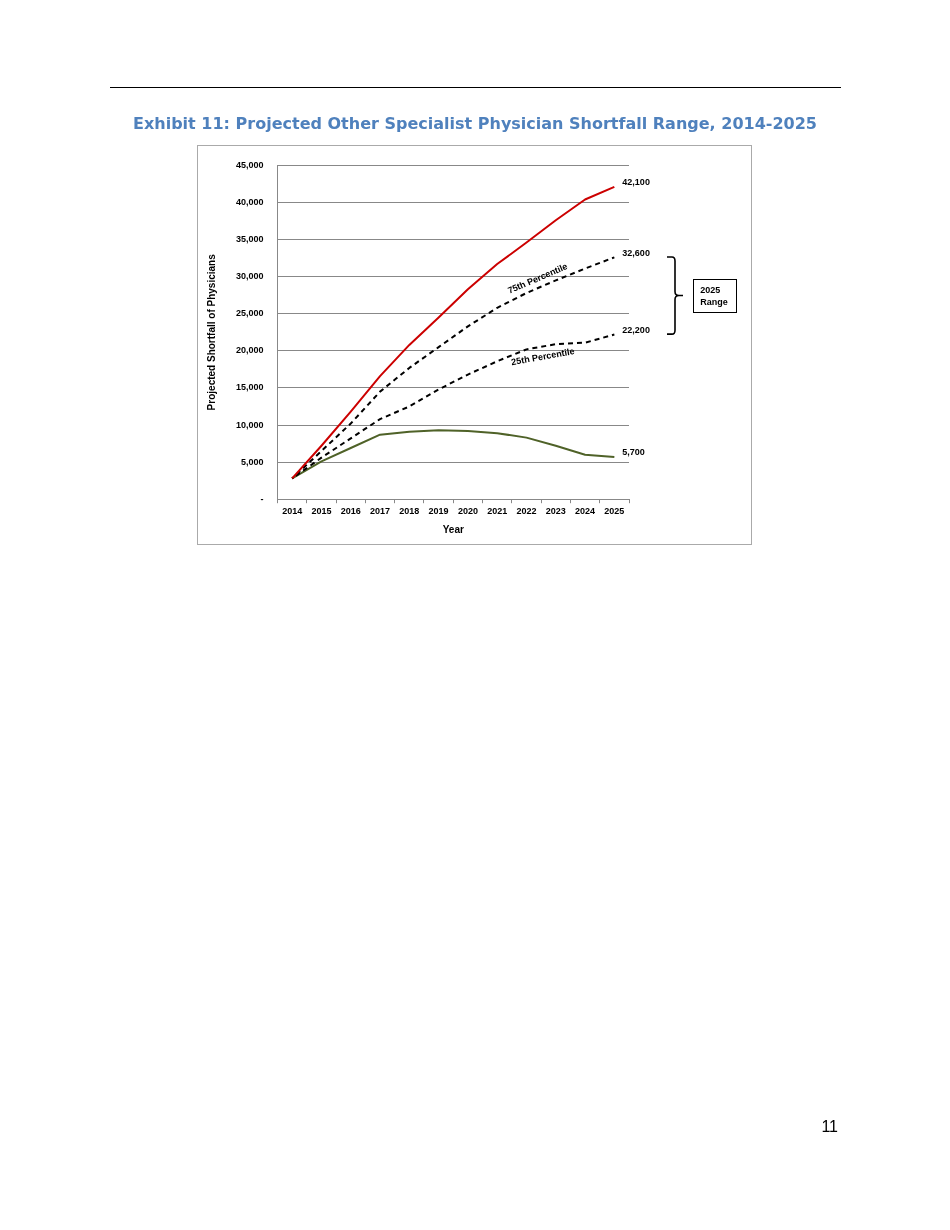  What do you see at coordinates (636, 182) in the screenshot?
I see `data-label: 42,100` at bounding box center [636, 182].